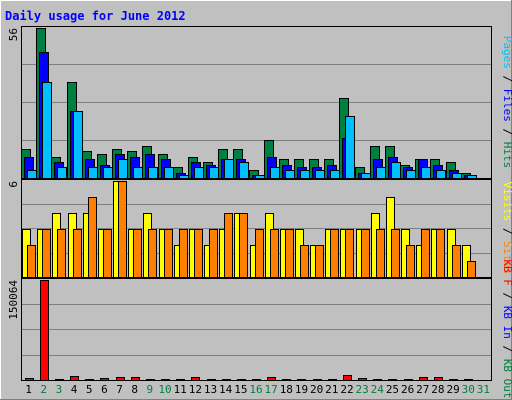 This screenshot has height=400, width=512. I want to click on x-tick-label: 24, so click(378, 389).